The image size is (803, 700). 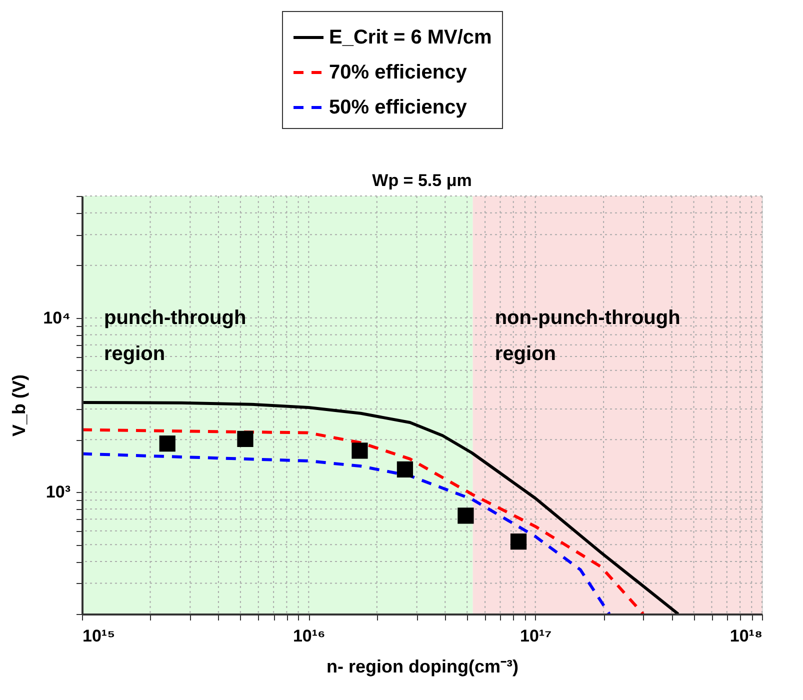 What do you see at coordinates (398, 107) in the screenshot?
I see `legend-label: 50% efficiency` at bounding box center [398, 107].